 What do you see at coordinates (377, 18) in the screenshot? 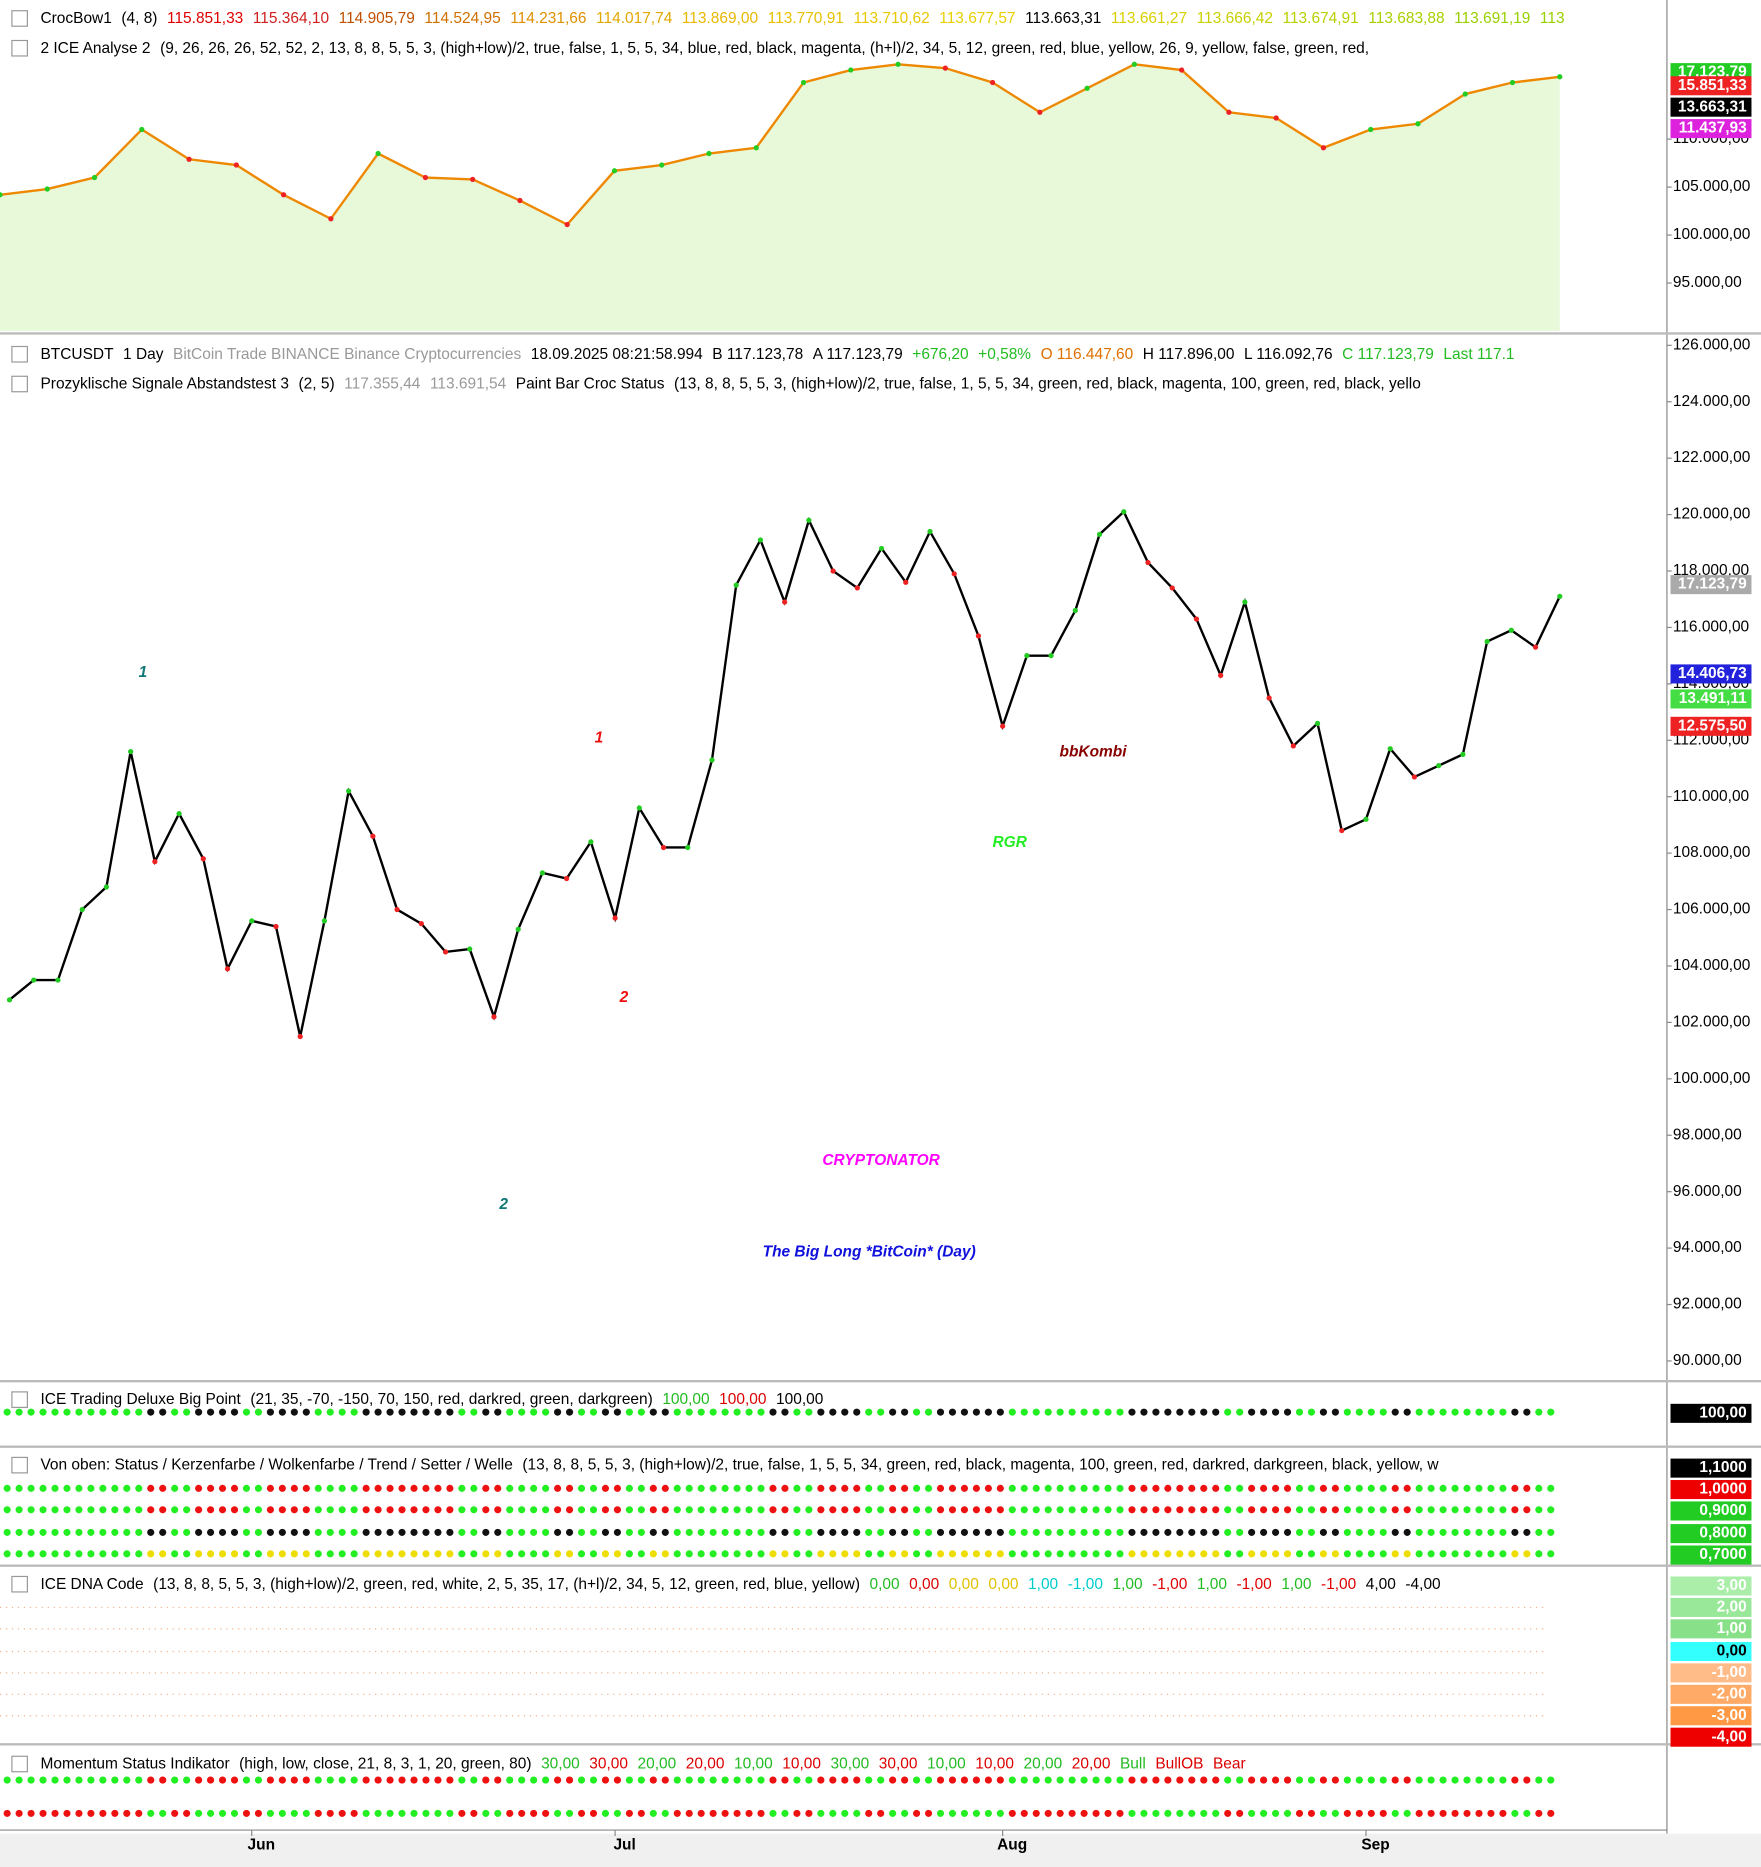
I see `header-item: 114.905,79` at bounding box center [377, 18].